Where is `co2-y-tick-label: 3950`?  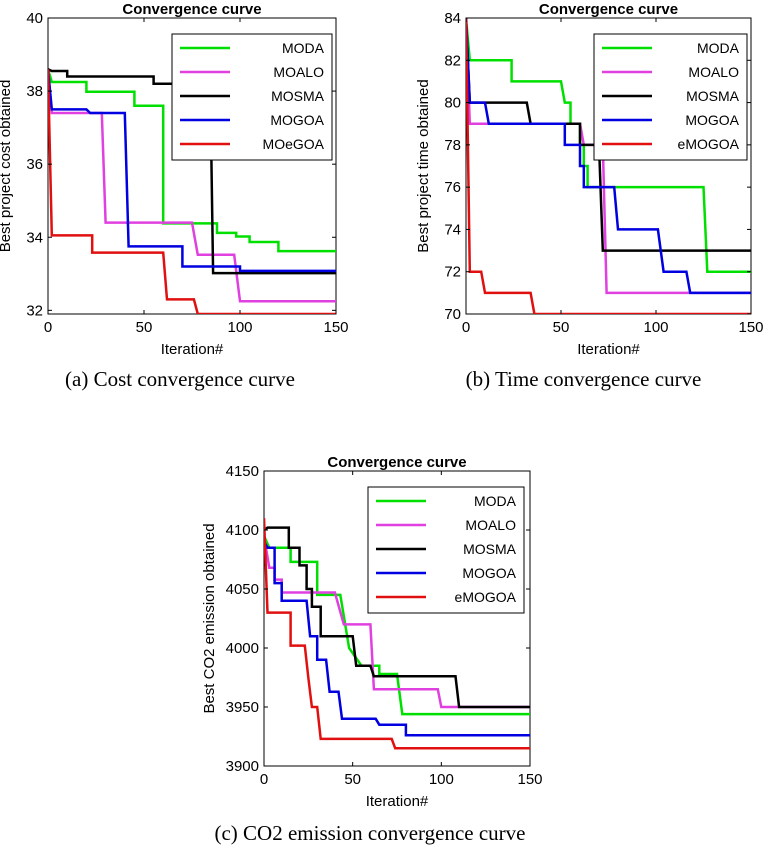 co2-y-tick-label: 3950 is located at coordinates (242, 707).